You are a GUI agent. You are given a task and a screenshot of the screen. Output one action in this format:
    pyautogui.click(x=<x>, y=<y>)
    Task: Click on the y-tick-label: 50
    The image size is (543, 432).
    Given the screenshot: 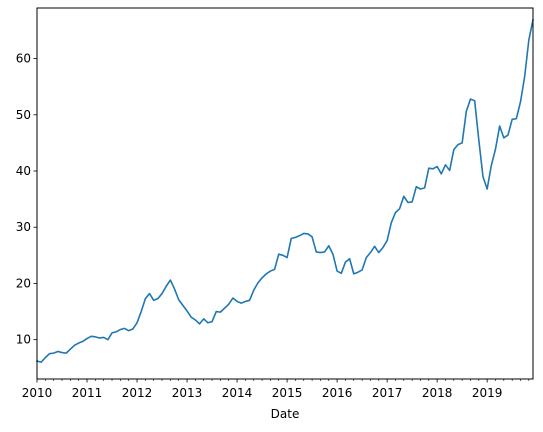 What is the action you would take?
    pyautogui.click(x=23, y=115)
    